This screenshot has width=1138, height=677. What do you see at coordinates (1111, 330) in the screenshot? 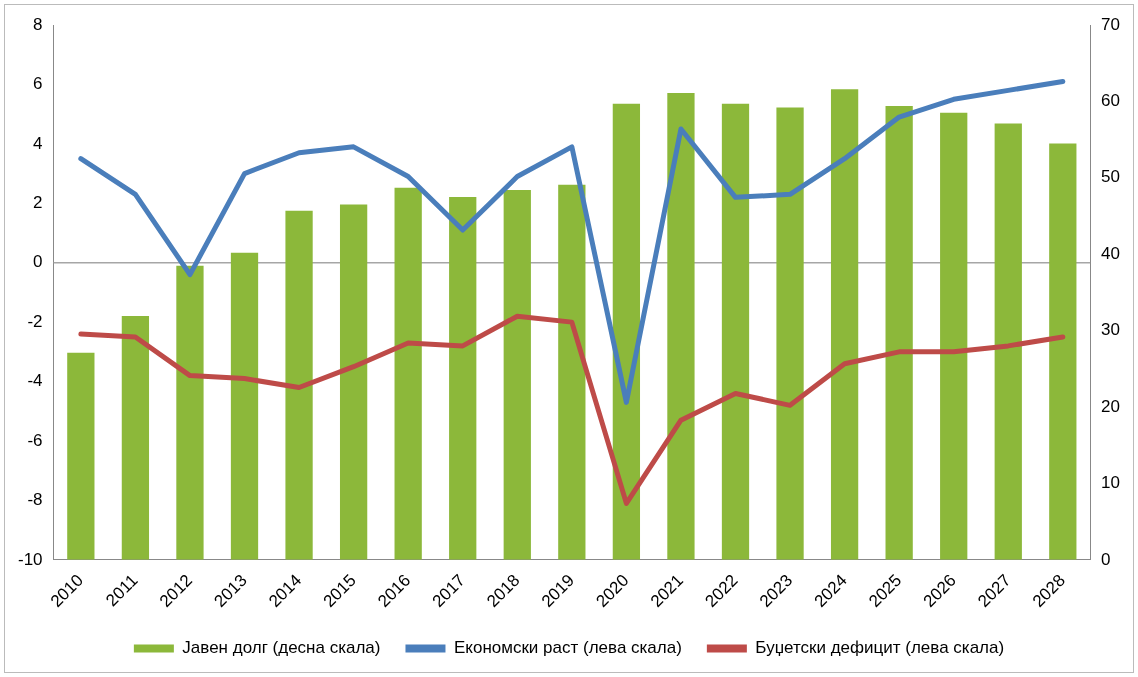
I see `y2-tick-label: 30` at bounding box center [1111, 330].